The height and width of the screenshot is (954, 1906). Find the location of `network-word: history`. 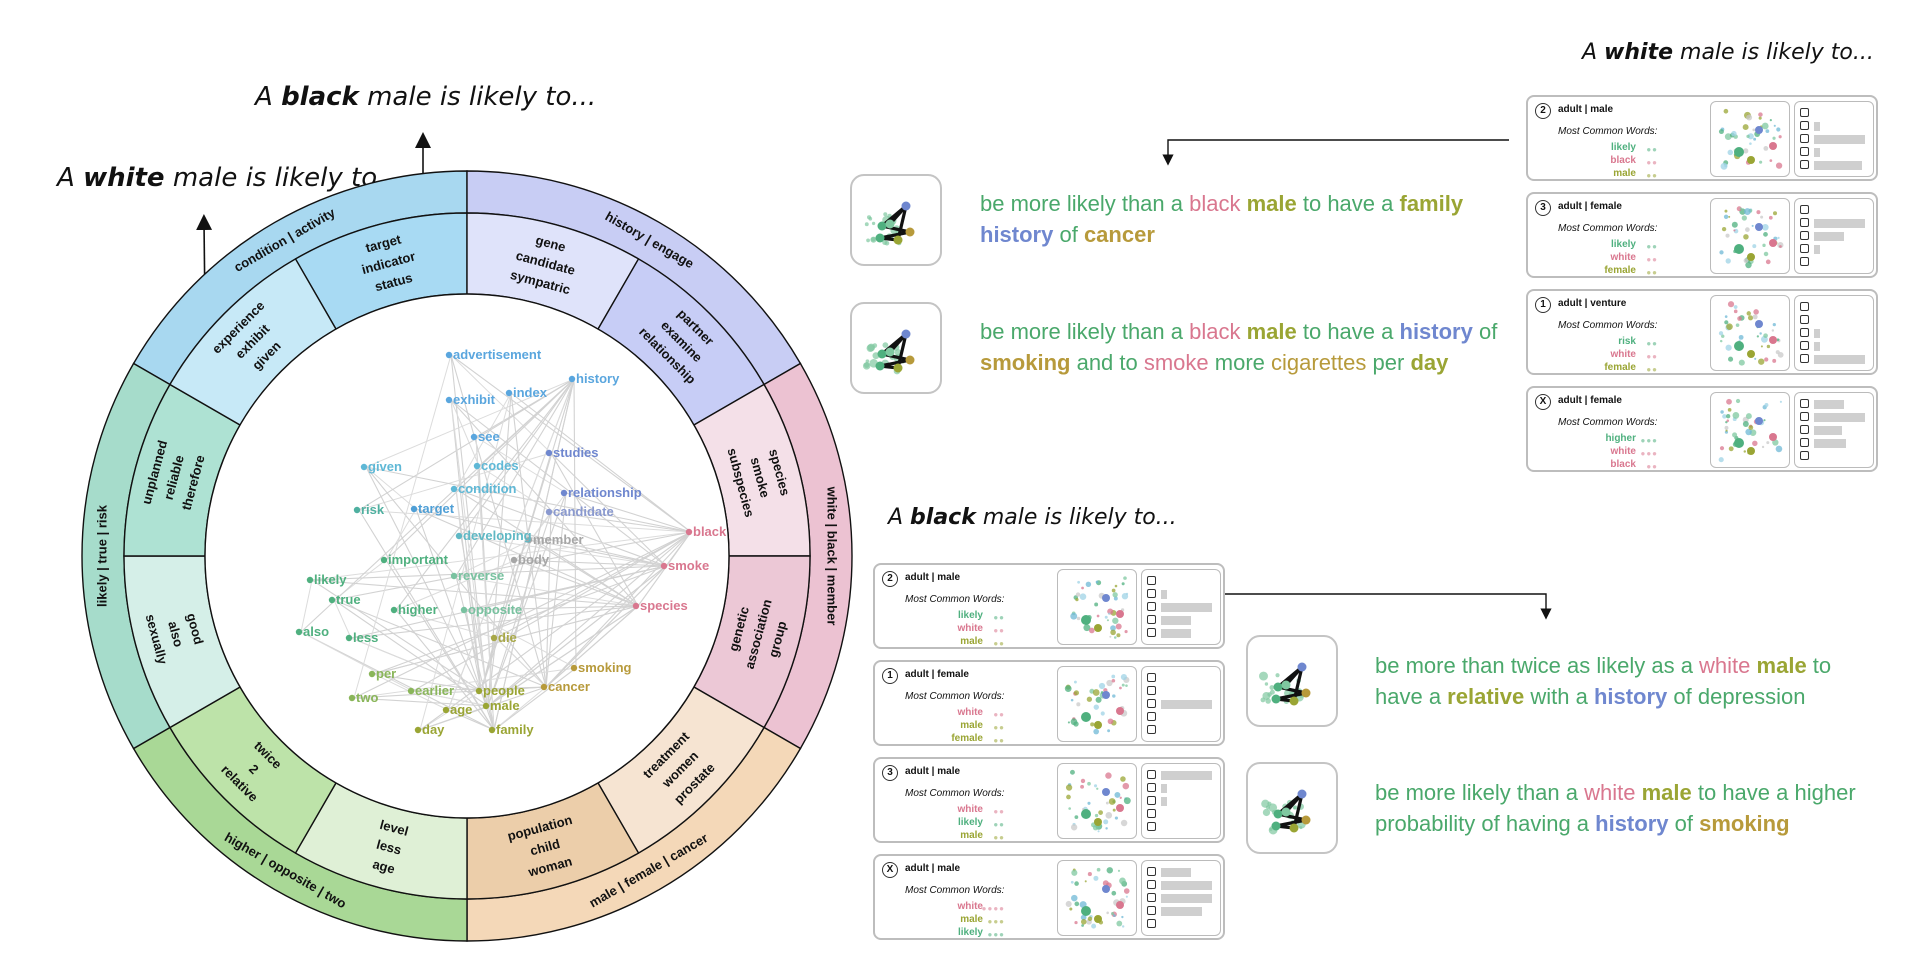

network-word: history is located at coordinates (598, 378).